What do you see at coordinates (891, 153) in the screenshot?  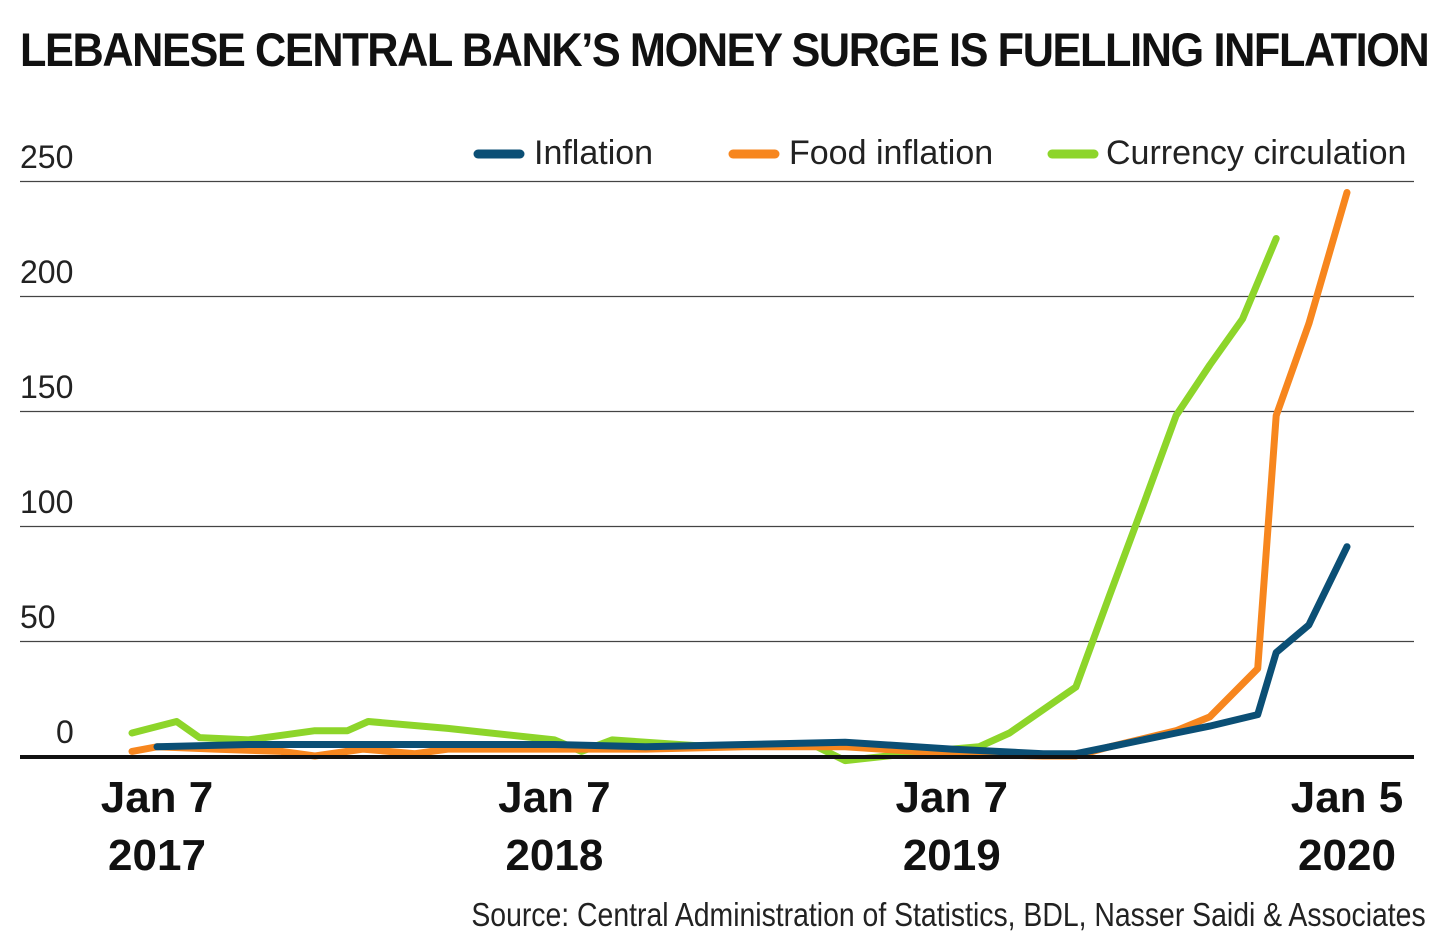 I see `legend-label: Food inflation` at bounding box center [891, 153].